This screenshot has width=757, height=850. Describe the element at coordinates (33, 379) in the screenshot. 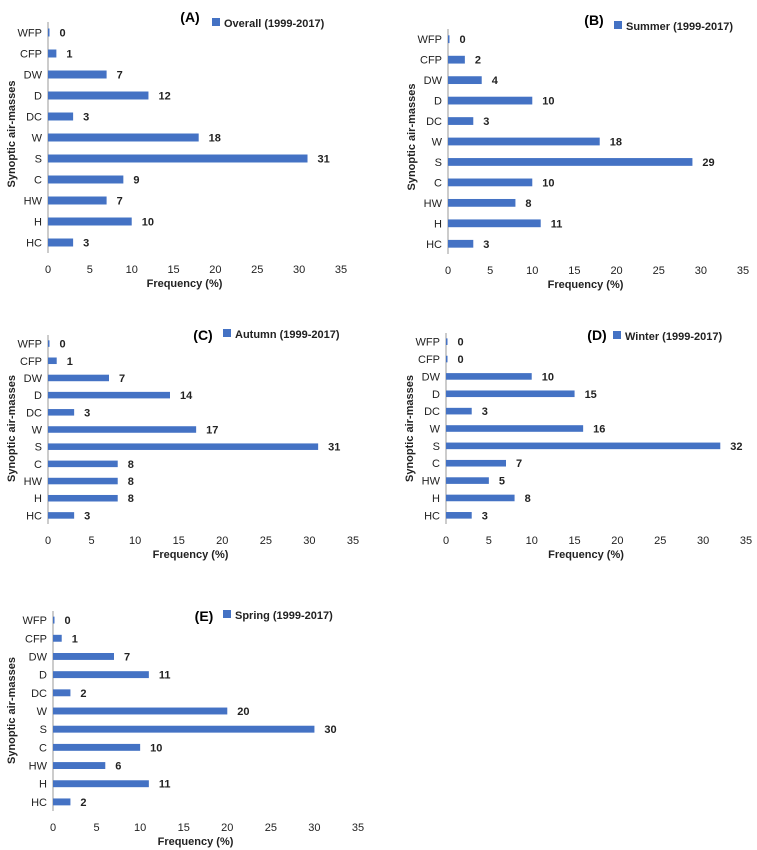

I see `category-label: DW` at that location.